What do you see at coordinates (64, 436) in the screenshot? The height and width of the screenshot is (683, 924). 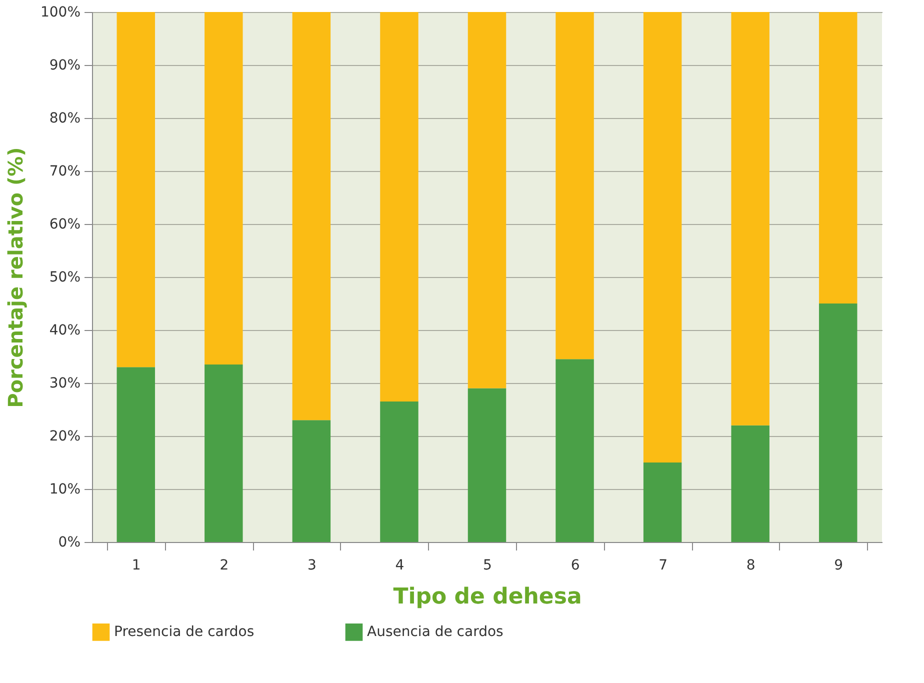 I see `y-tick-label: 20%` at bounding box center [64, 436].